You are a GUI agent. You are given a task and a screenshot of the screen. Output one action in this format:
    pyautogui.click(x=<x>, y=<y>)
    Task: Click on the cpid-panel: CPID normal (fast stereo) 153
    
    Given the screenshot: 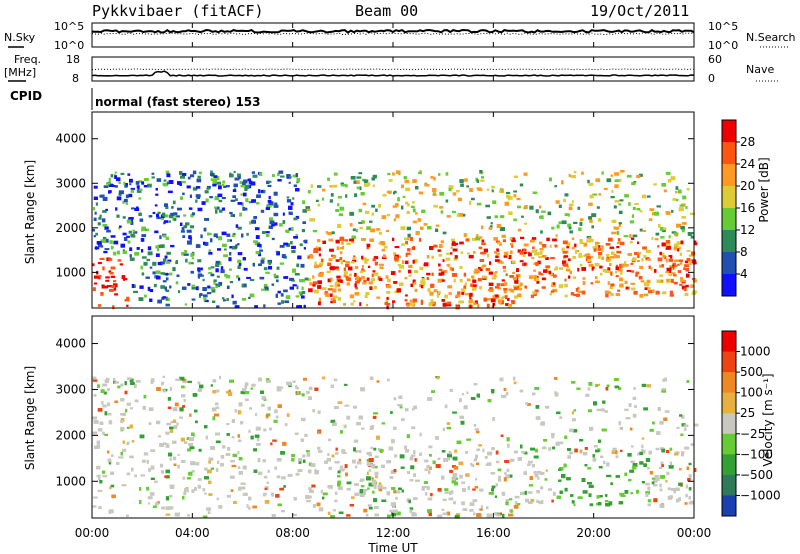 What is the action you would take?
    pyautogui.click(x=135, y=99)
    